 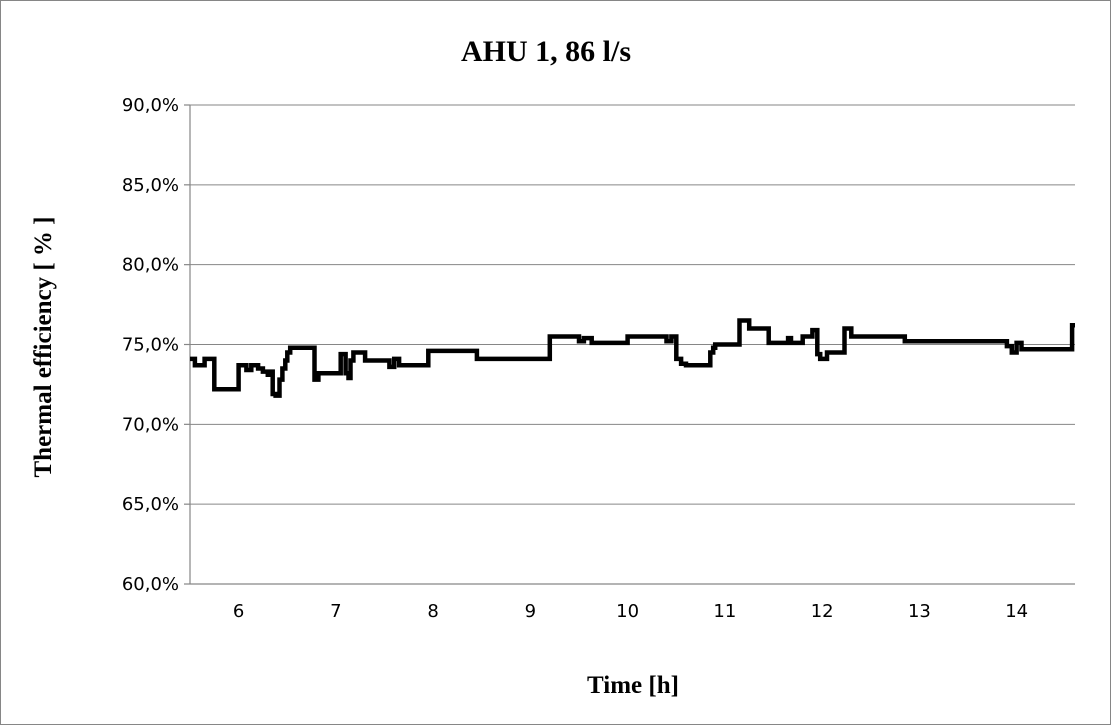 What do you see at coordinates (150, 105) in the screenshot?
I see `y-tick-label: 90,0%` at bounding box center [150, 105].